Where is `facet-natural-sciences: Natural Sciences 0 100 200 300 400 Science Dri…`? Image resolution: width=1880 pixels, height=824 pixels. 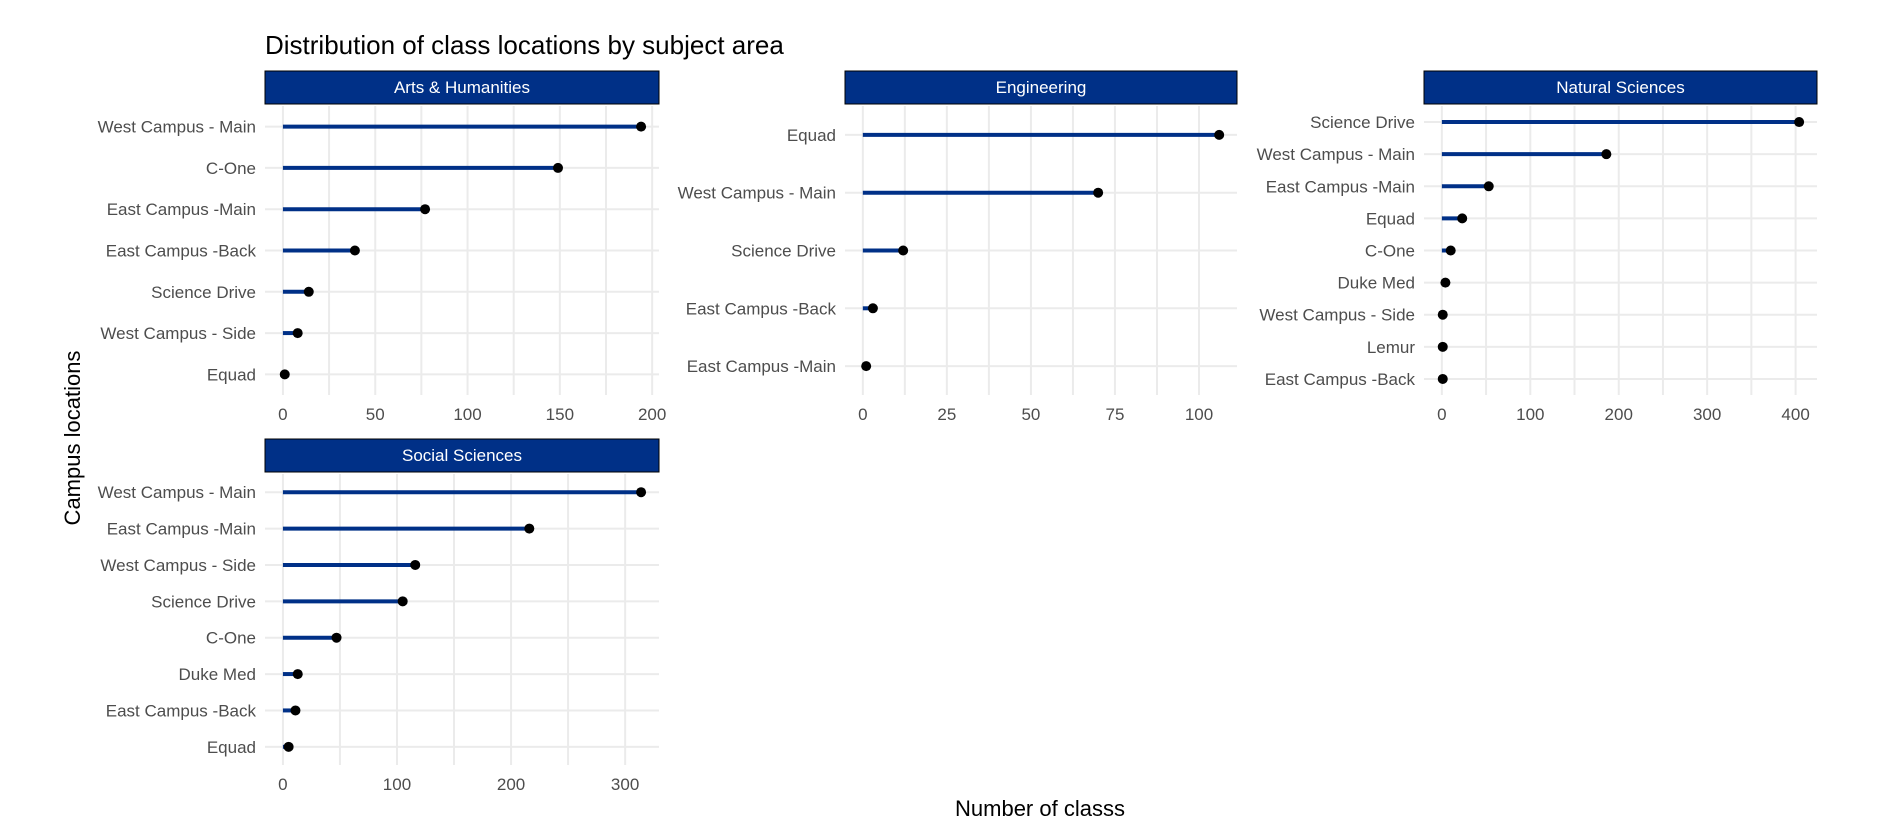 facet-natural-sciences: Natural Sciences 0 100 200 300 400 Science Dri… is located at coordinates (1537, 247).